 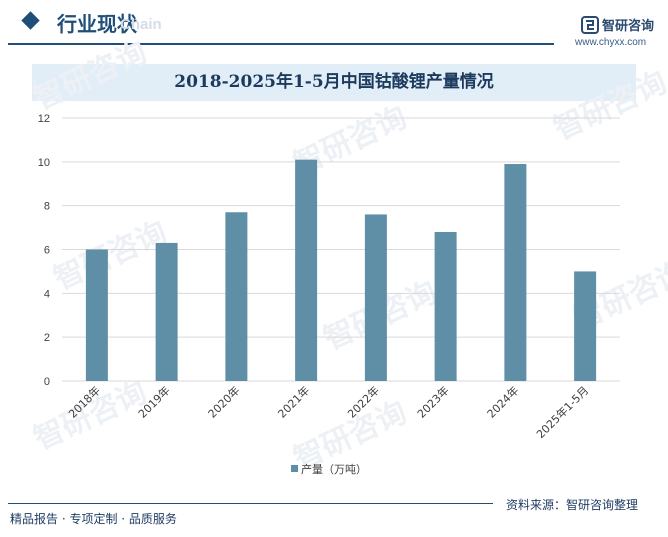 I want to click on section-title: 行业现状, so click(x=97, y=24).